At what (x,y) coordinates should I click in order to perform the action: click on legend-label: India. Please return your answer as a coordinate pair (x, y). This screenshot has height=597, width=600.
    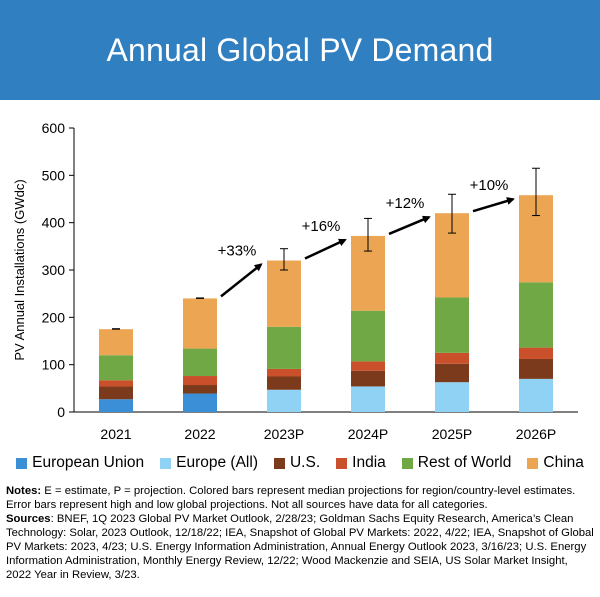
    Looking at the image, I should click on (369, 462).